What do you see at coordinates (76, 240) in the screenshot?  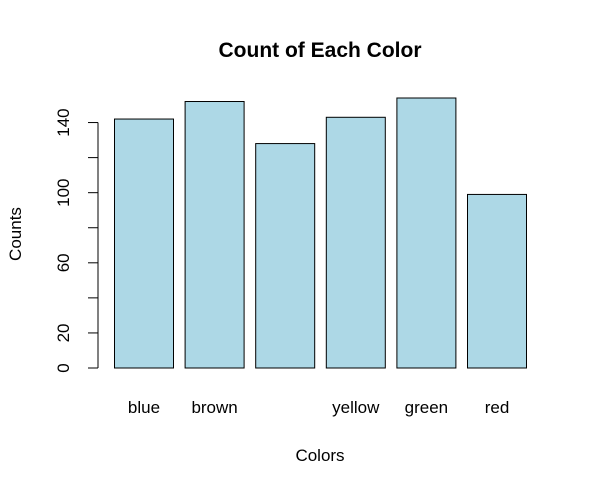 I see `y-axis: 0 20 60 100 140` at bounding box center [76, 240].